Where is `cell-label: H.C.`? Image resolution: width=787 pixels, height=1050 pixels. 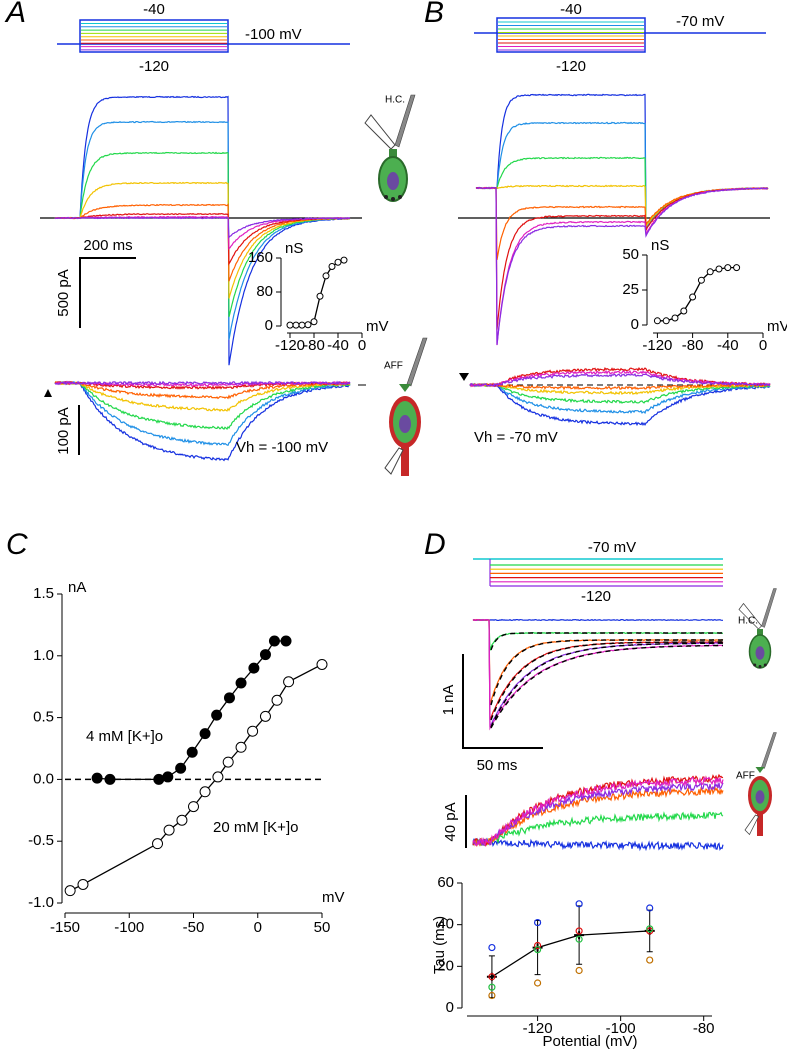 cell-label: H.C. is located at coordinates (395, 100).